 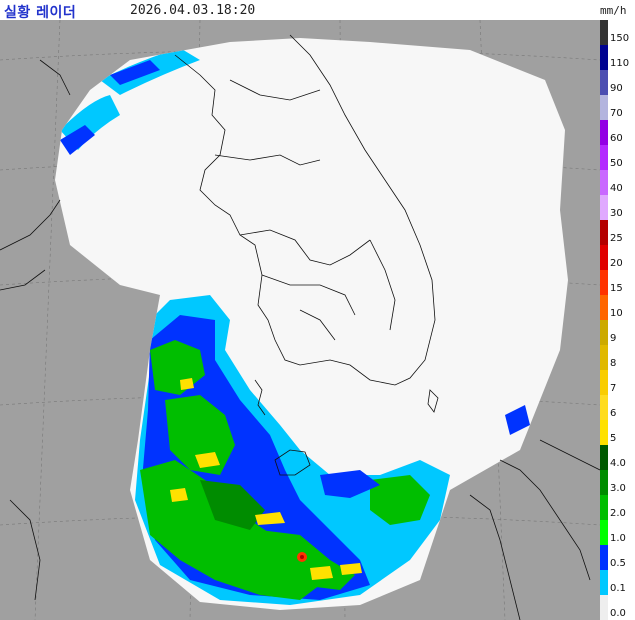 What do you see at coordinates (617, 332) in the screenshot?
I see `legend-row: 9` at bounding box center [617, 332].